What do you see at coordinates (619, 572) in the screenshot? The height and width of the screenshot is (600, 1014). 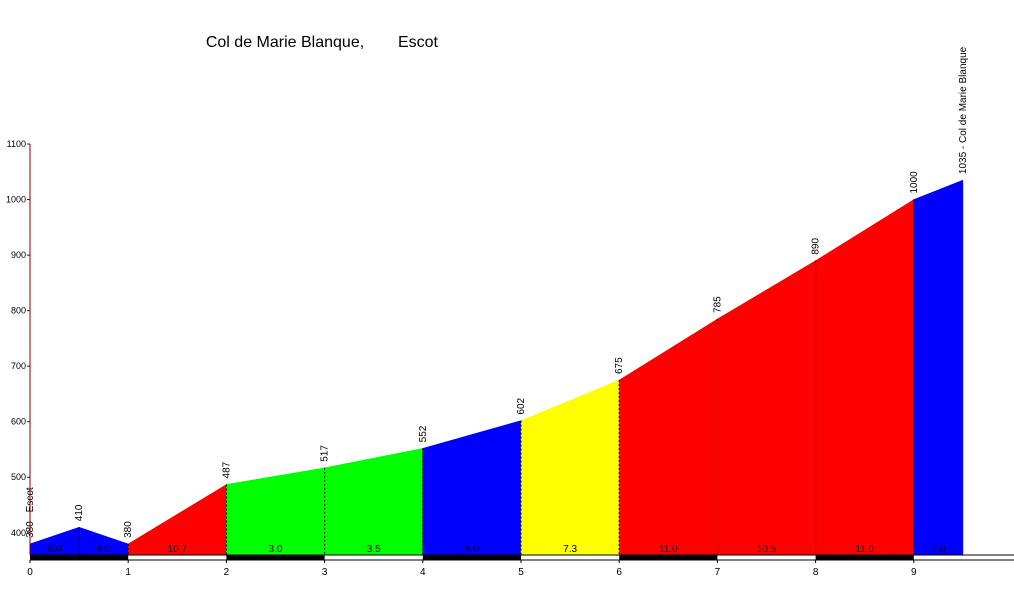 I see `x-tick-label: 6` at bounding box center [619, 572].